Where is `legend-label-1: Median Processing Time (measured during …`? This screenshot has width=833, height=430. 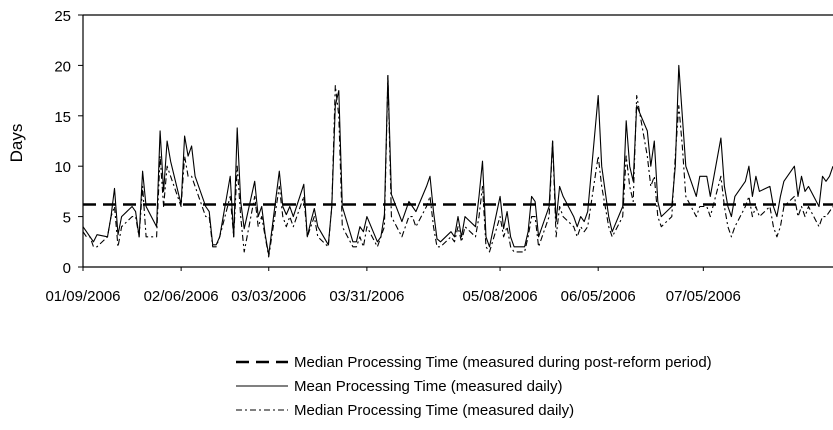 legend-label-1: Median Processing Time (measured during … is located at coordinates (503, 362).